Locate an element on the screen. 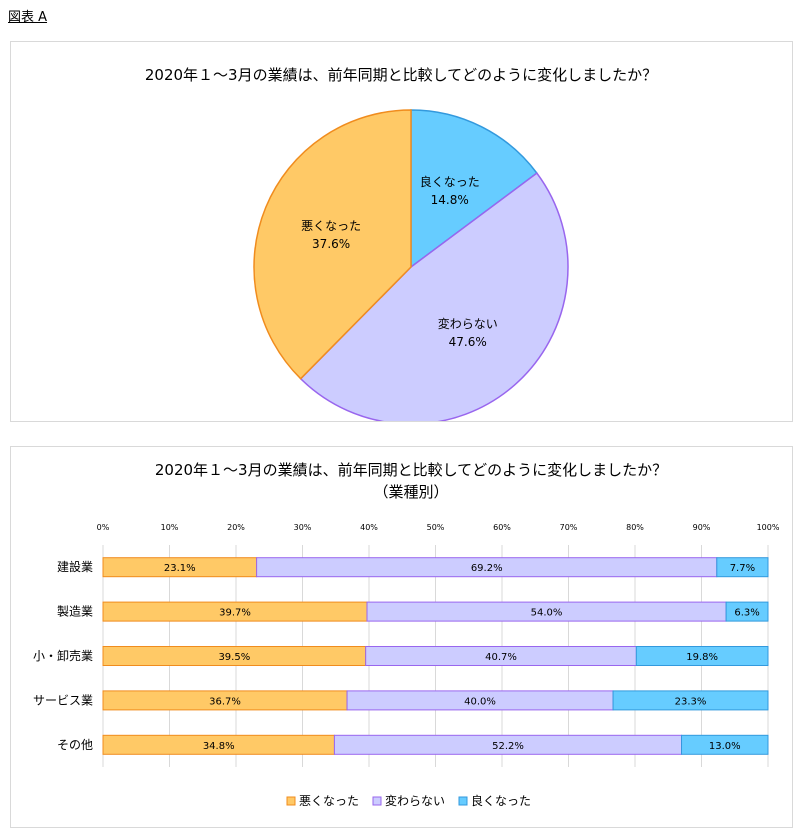  bar-segment-label: 13.0% is located at coordinates (725, 746).